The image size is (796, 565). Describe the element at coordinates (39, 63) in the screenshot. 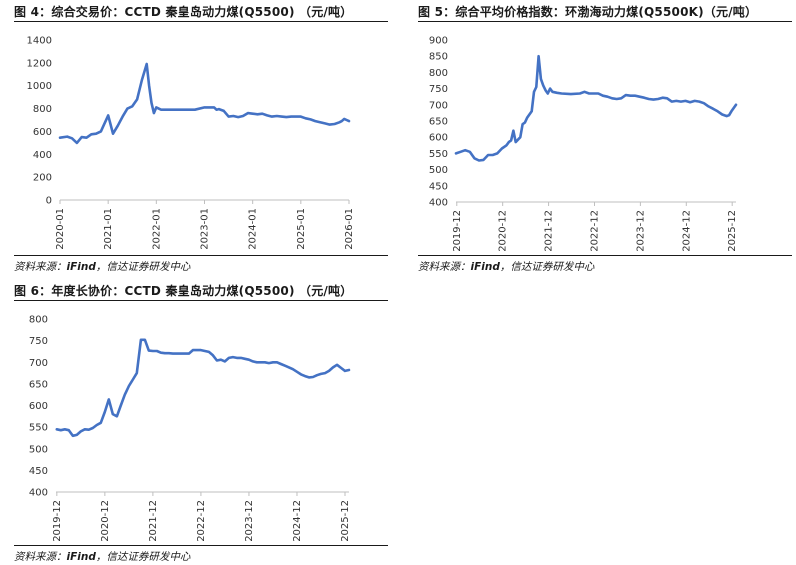

I see `y-tick-label: 1200` at that location.